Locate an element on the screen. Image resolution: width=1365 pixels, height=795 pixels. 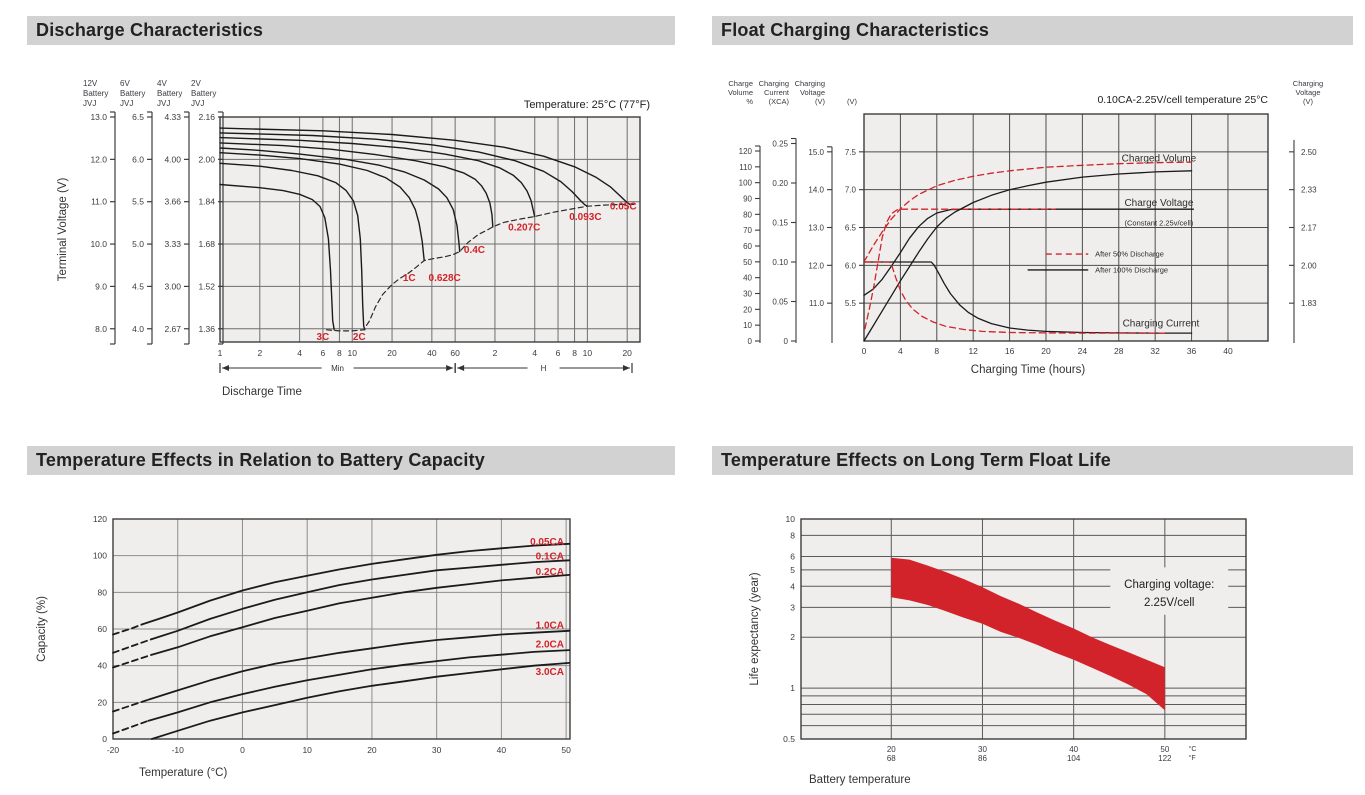
y-tick-label: 40 is located at coordinates (103, 666).